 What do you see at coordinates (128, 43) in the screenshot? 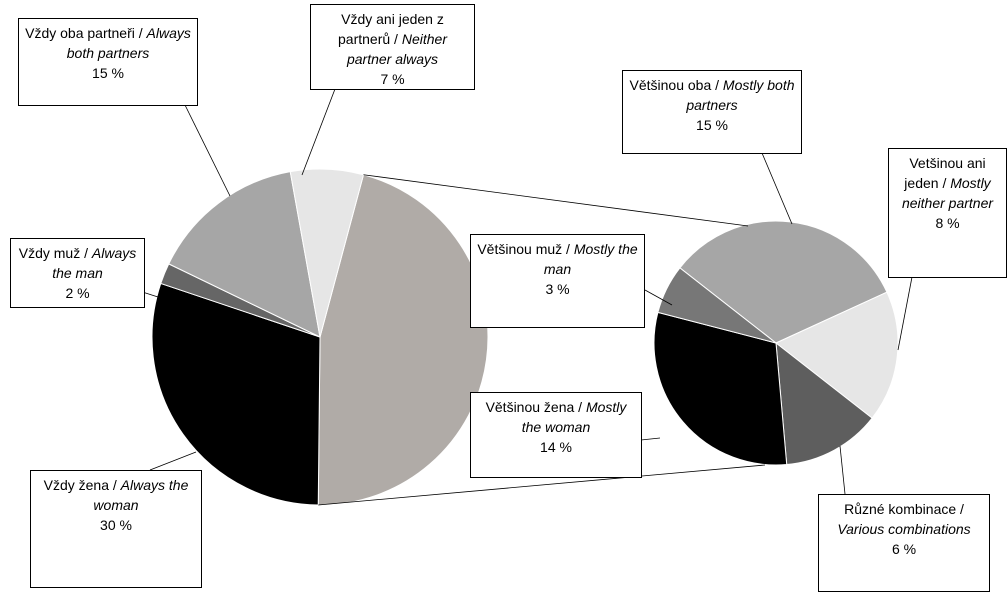
I see `label-en: Always both partners` at bounding box center [128, 43].